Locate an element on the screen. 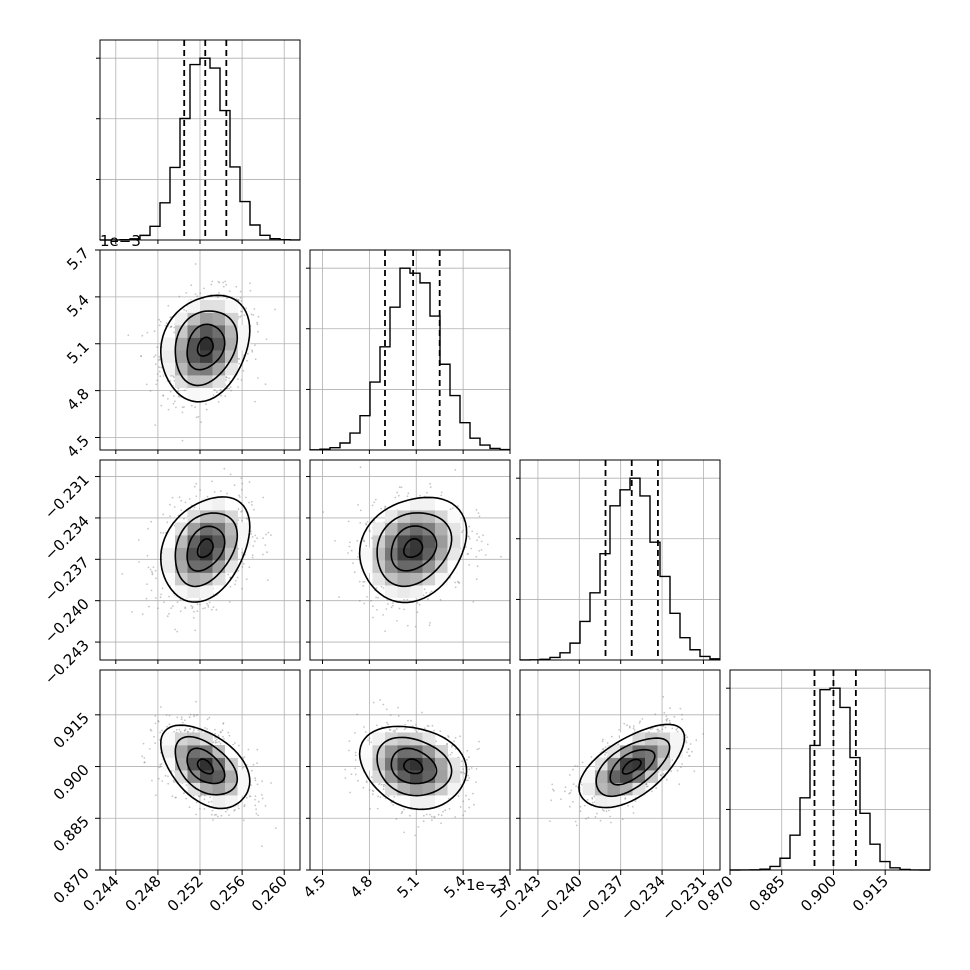 The height and width of the screenshot is (970, 970). y-tick-label: 5.1 is located at coordinates (78, 353).